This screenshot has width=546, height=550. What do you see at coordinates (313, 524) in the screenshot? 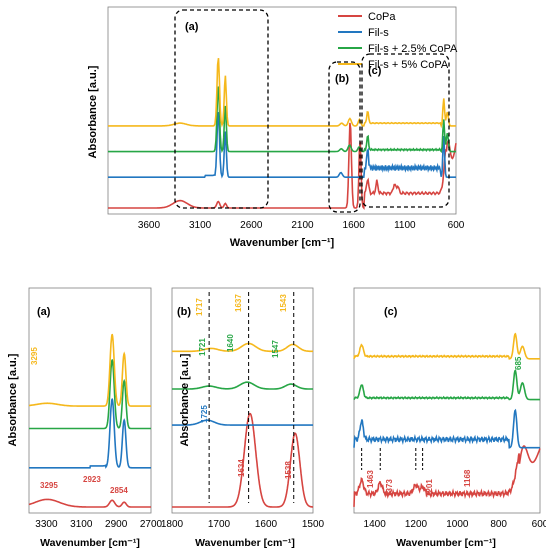
I see `x-tick-label-b-3: 1500` at bounding box center [313, 524].